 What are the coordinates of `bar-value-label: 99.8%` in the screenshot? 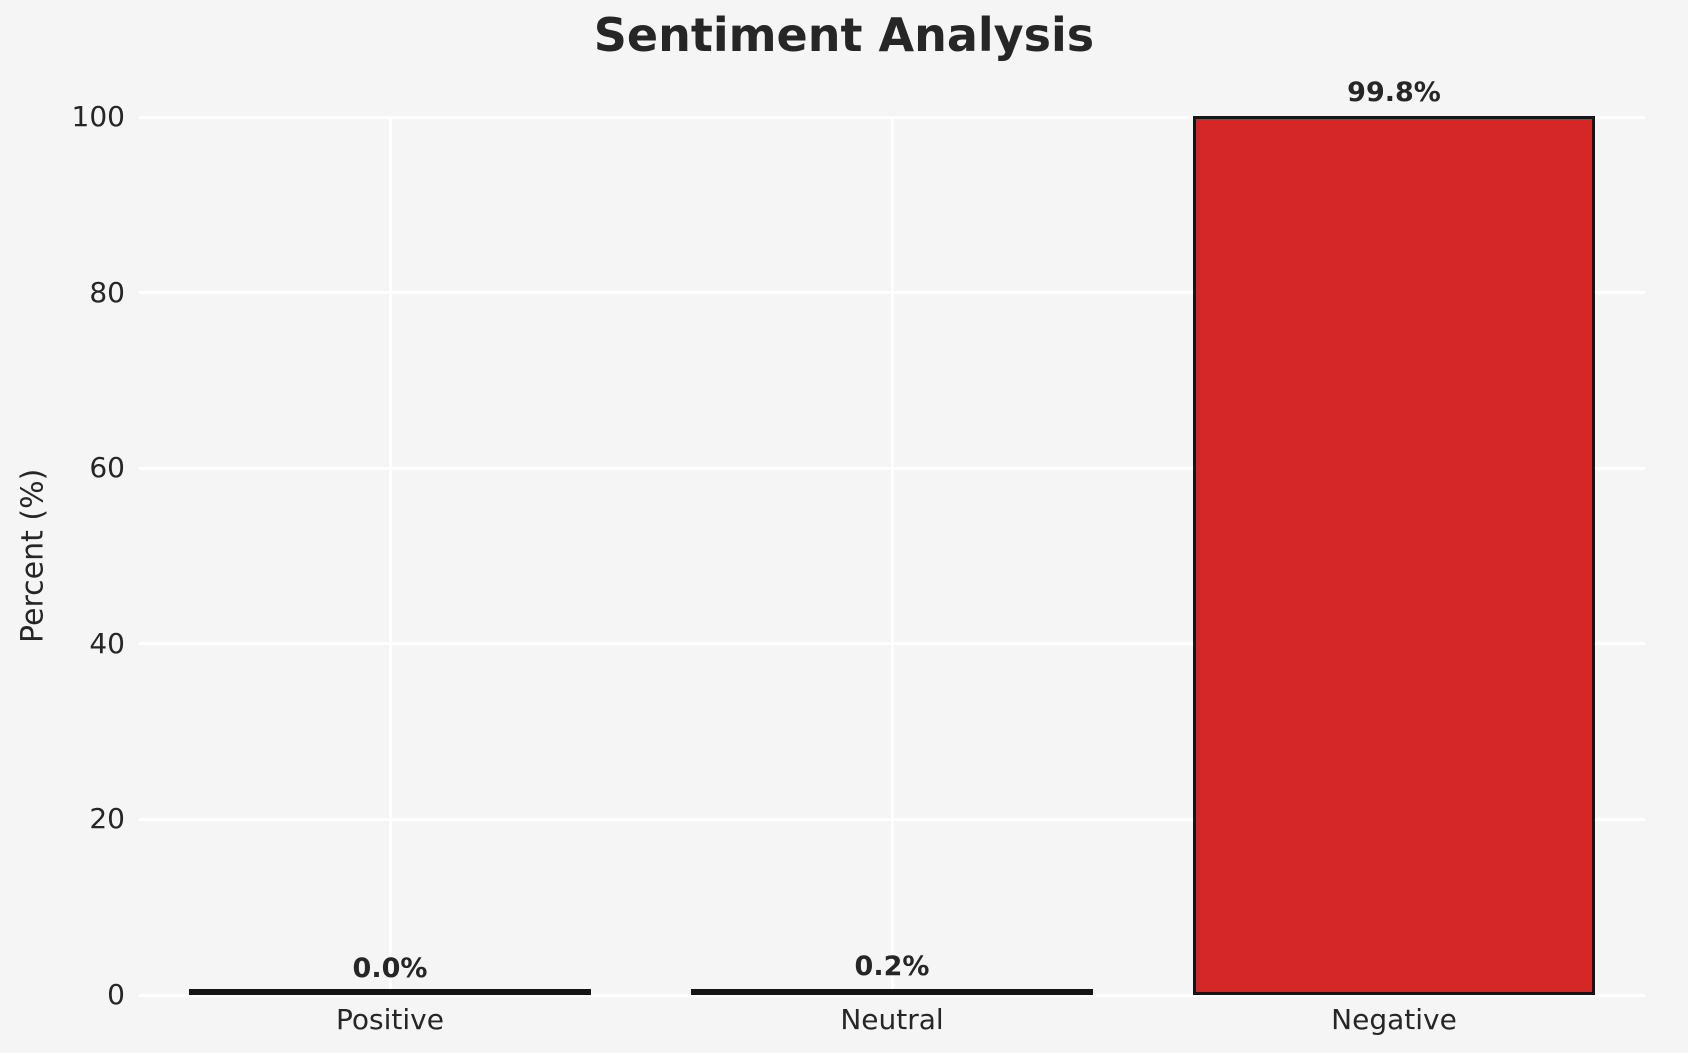 It's located at (1394, 92).